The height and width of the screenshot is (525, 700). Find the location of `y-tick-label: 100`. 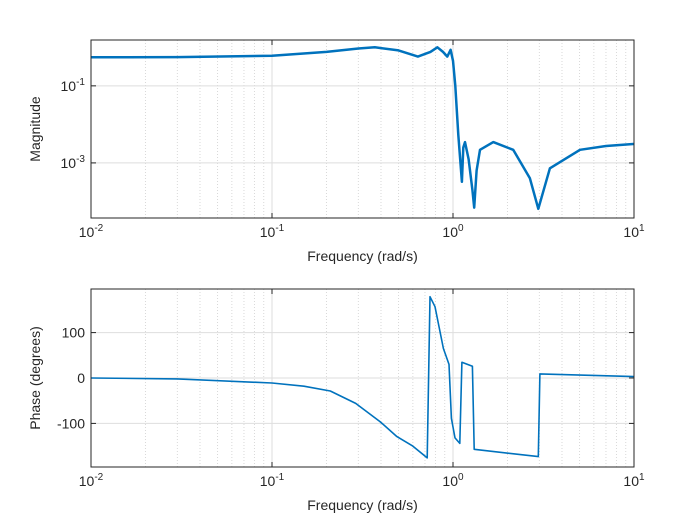

y-tick-label: 100 is located at coordinates (74, 333).